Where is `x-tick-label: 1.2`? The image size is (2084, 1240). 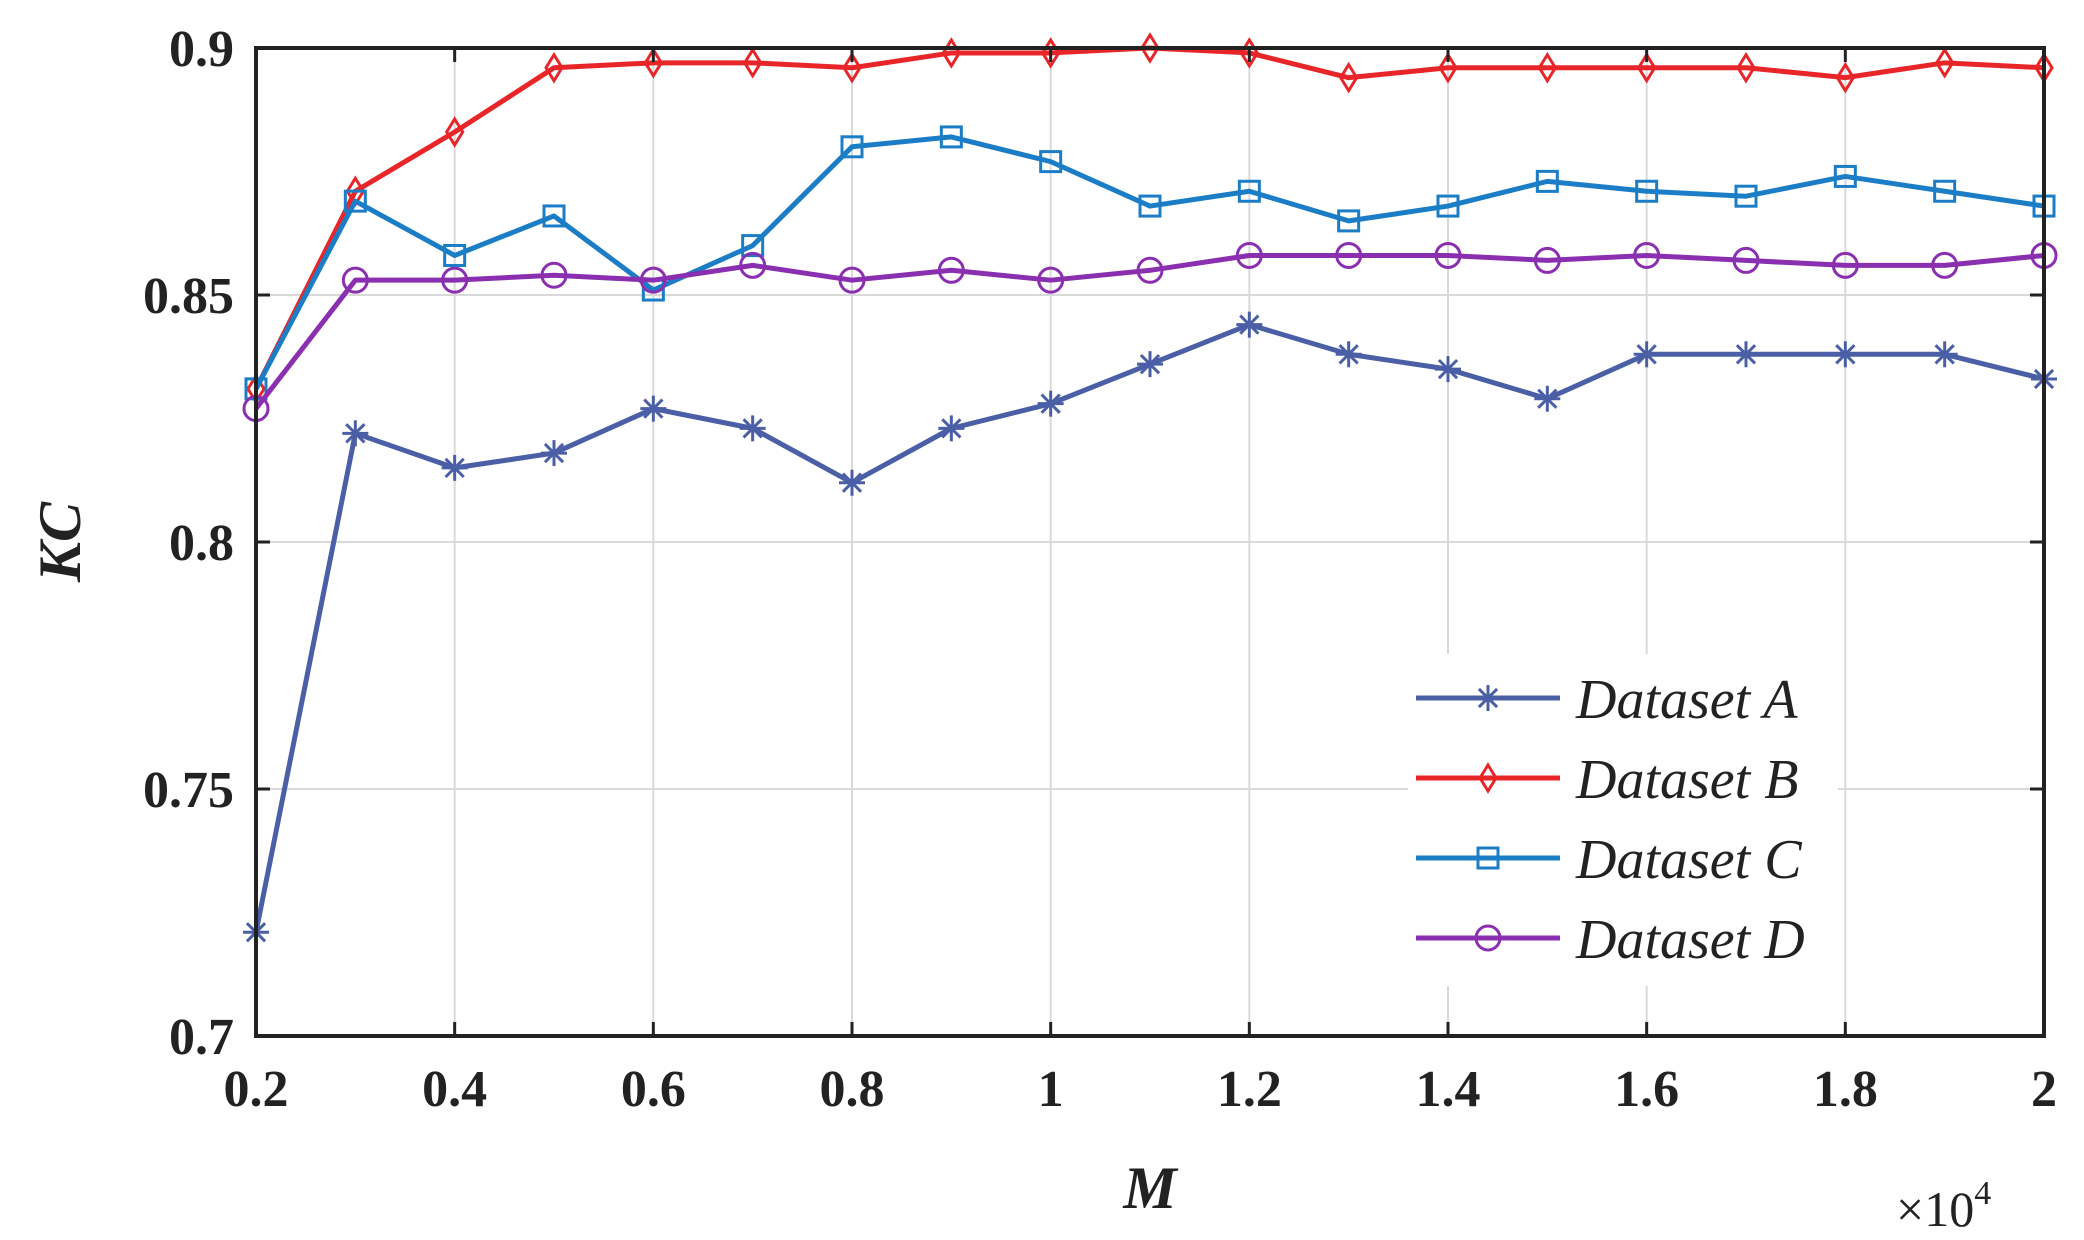 x-tick-label: 1.2 is located at coordinates (1249, 1089).